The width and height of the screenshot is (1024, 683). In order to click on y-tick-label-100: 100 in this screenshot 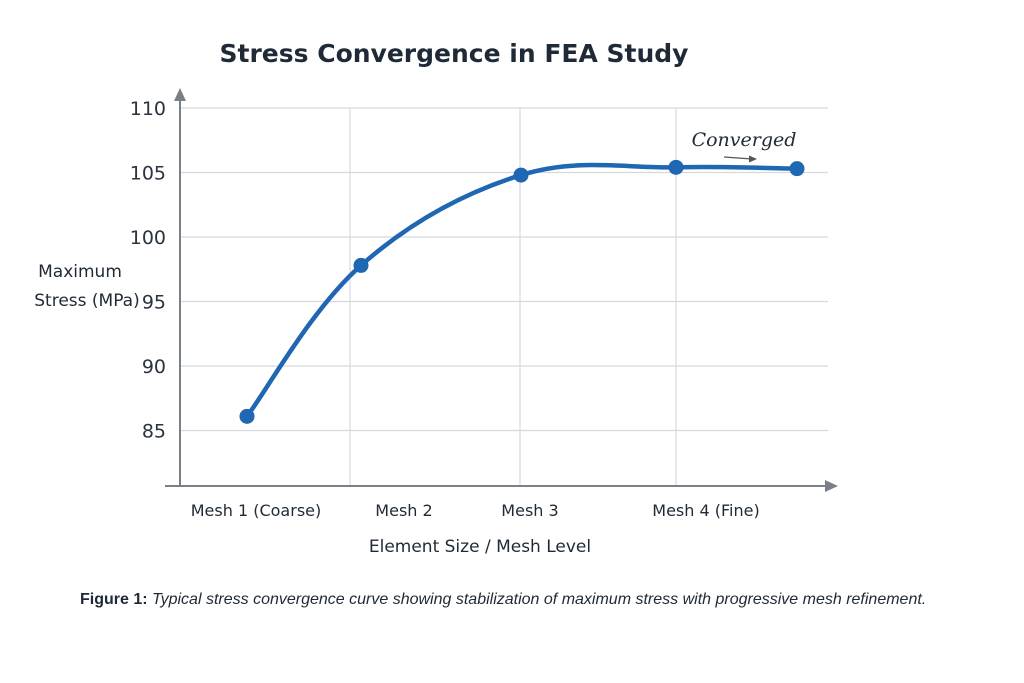, I will do `click(148, 238)`.